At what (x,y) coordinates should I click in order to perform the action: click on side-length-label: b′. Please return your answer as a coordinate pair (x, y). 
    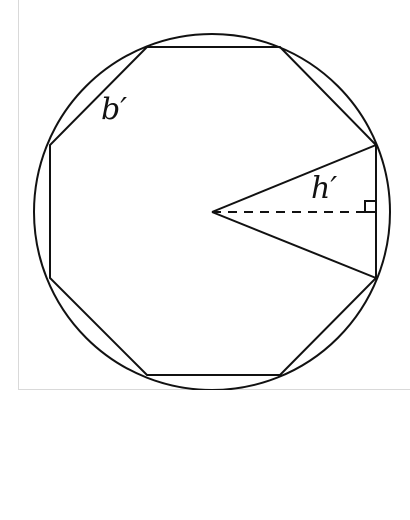
    Looking at the image, I should click on (114, 109).